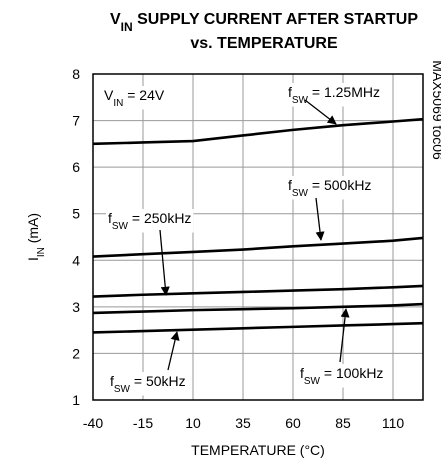 This screenshot has width=441, height=460. I want to click on chart-title: VIN SUPPLY CURRENT AFTER STARTUP, so click(264, 22).